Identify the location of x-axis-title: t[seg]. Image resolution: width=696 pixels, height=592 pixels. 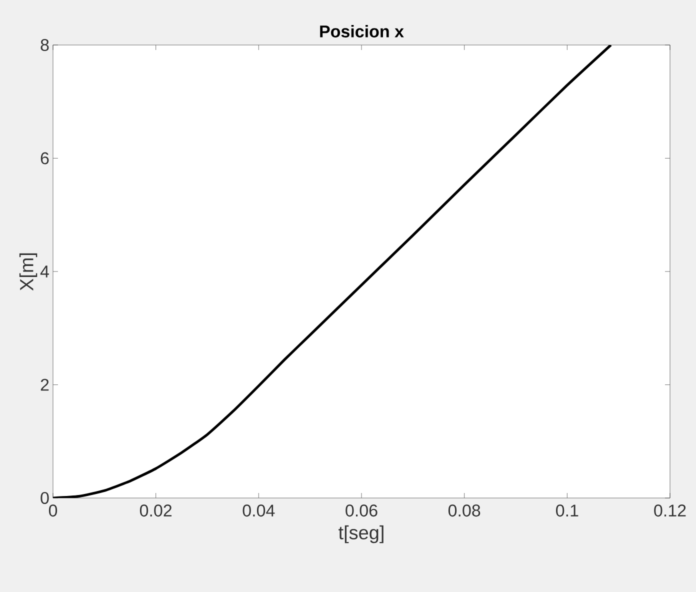
(361, 534).